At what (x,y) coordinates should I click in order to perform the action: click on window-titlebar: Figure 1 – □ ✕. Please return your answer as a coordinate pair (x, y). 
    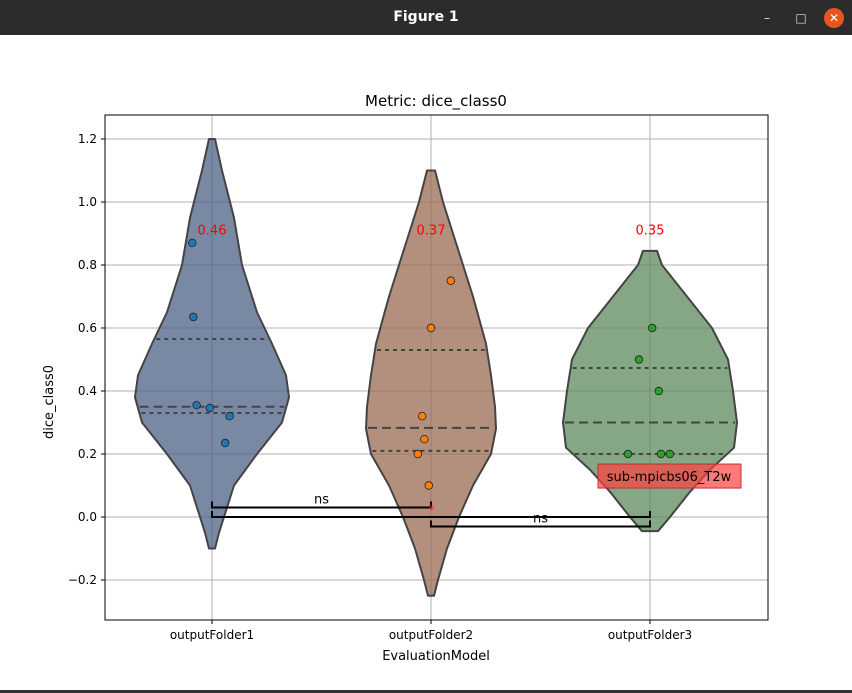
    Looking at the image, I should click on (426, 17).